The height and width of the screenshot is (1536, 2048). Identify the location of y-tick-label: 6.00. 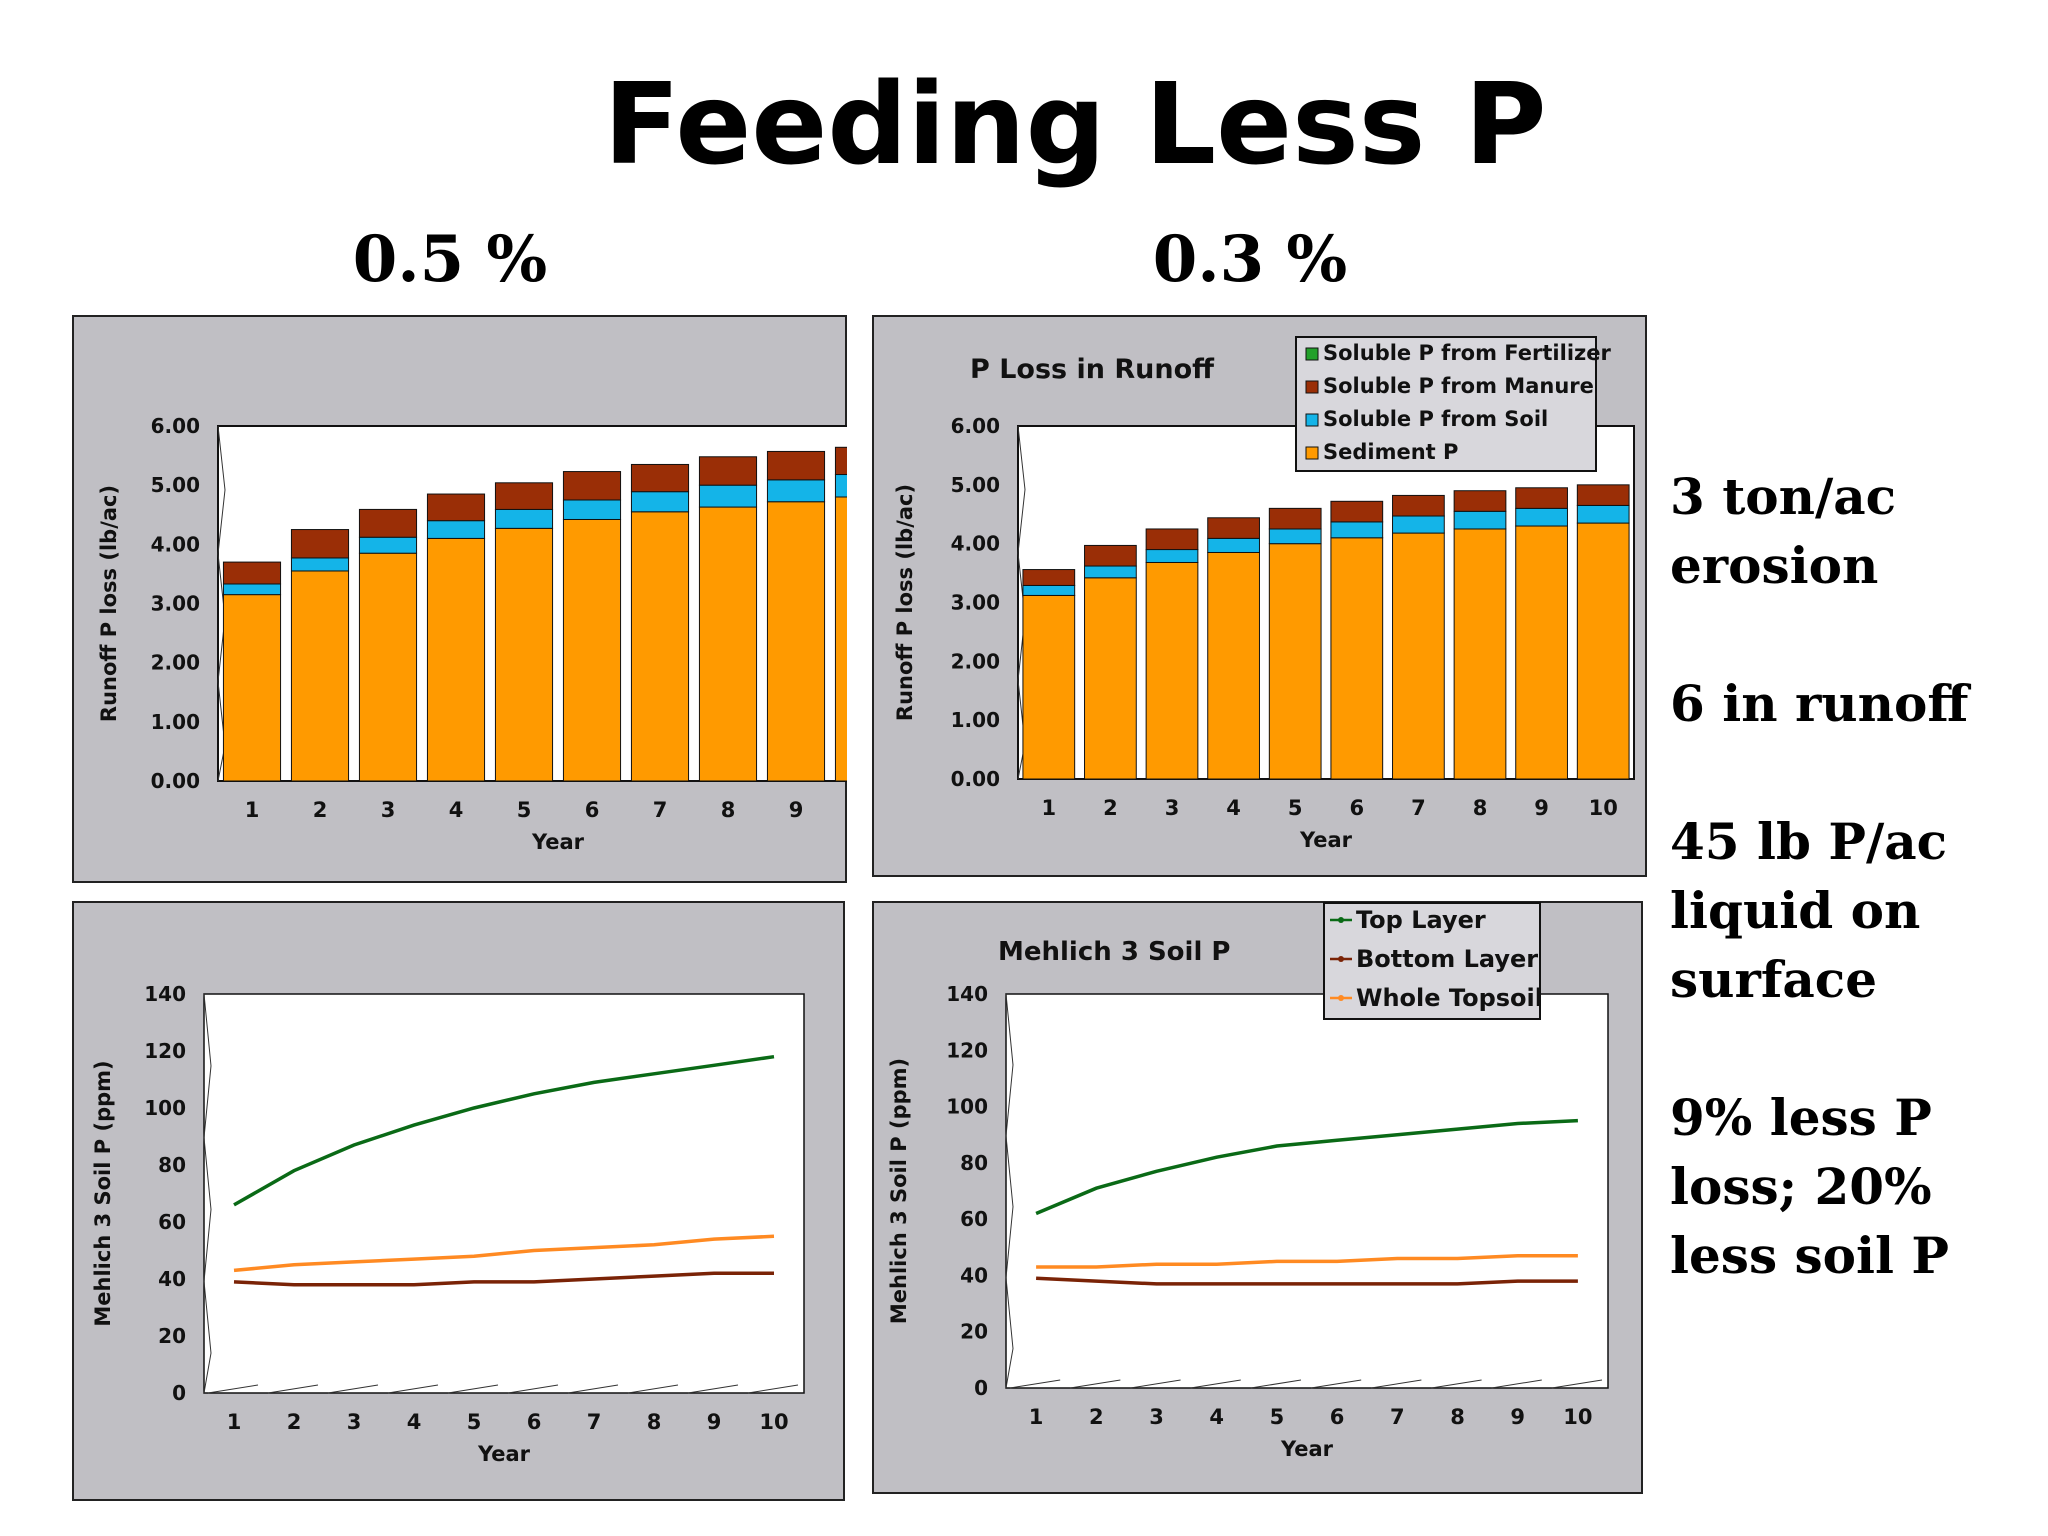
(975, 426).